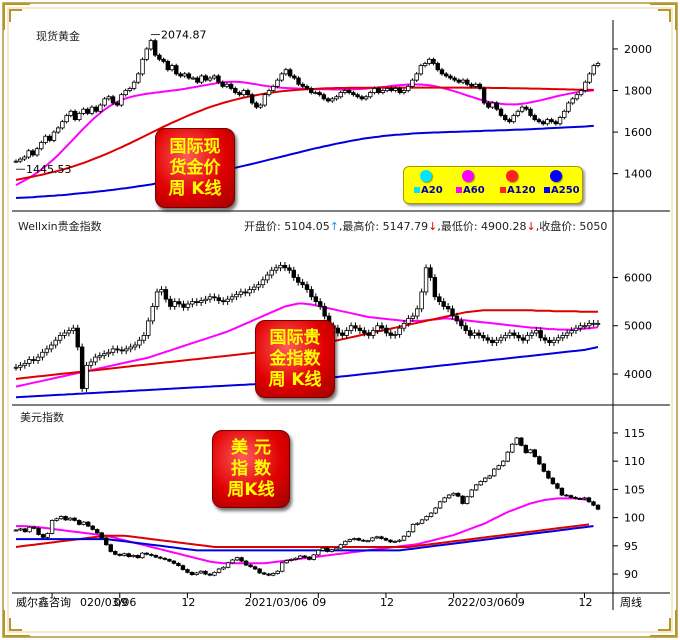 The image size is (680, 640). Describe the element at coordinates (428, 190) in the screenshot. I see `legend-label-a20: A20` at that location.